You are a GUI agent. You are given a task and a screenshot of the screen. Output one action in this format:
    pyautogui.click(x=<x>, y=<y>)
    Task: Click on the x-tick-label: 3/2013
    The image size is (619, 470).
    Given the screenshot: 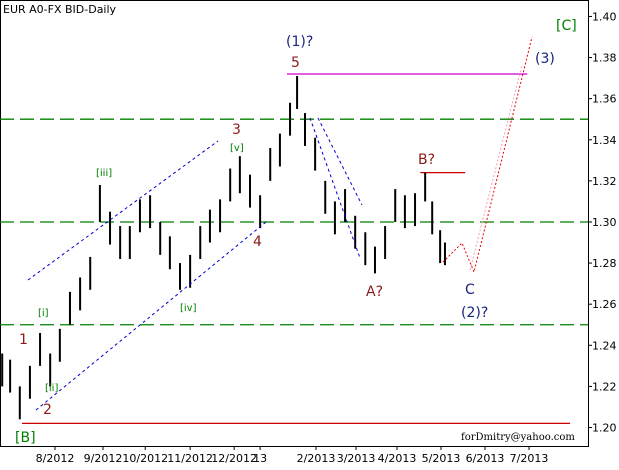 What is the action you would take?
    pyautogui.click(x=356, y=458)
    